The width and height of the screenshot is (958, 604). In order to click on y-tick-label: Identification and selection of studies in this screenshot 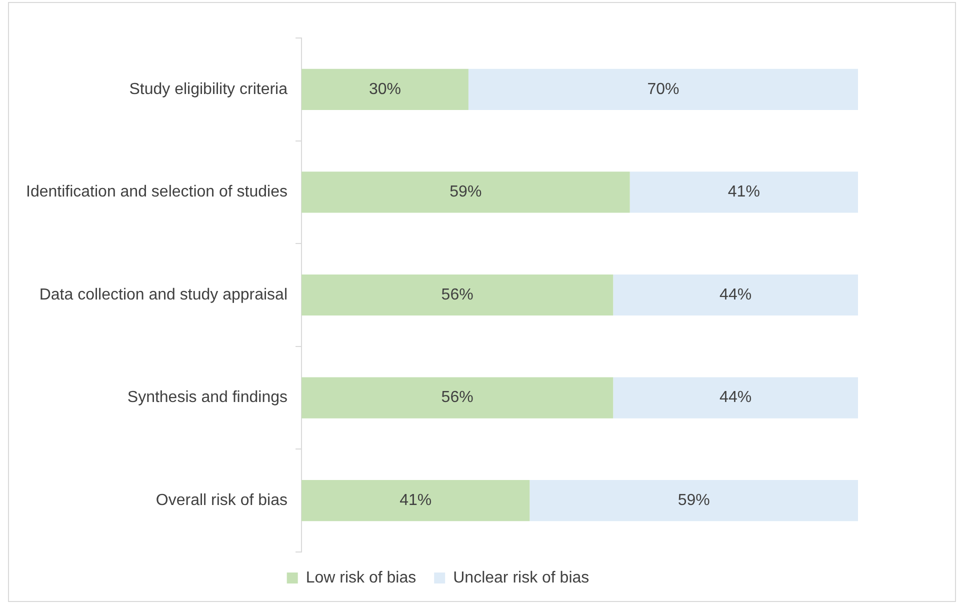, I will do `click(157, 192)`.